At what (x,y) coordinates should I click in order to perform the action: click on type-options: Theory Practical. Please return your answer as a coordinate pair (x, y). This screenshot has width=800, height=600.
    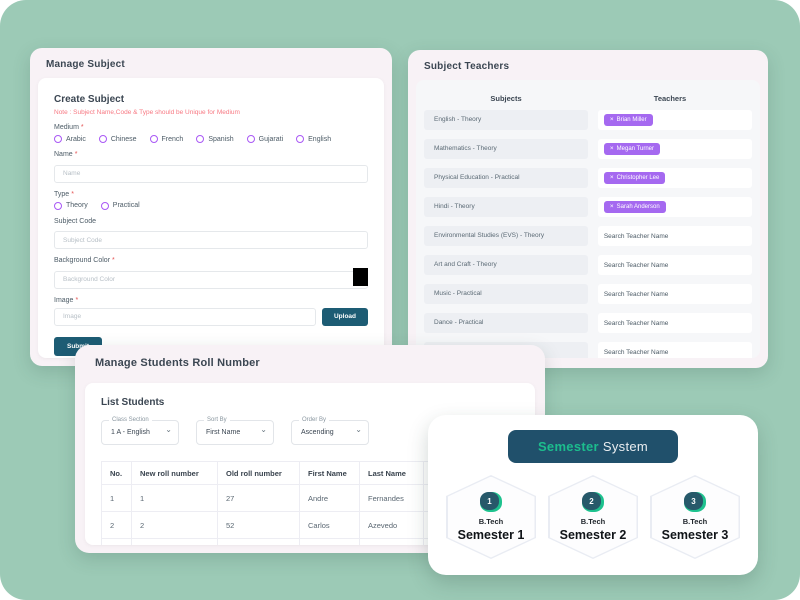
    Looking at the image, I should click on (211, 205).